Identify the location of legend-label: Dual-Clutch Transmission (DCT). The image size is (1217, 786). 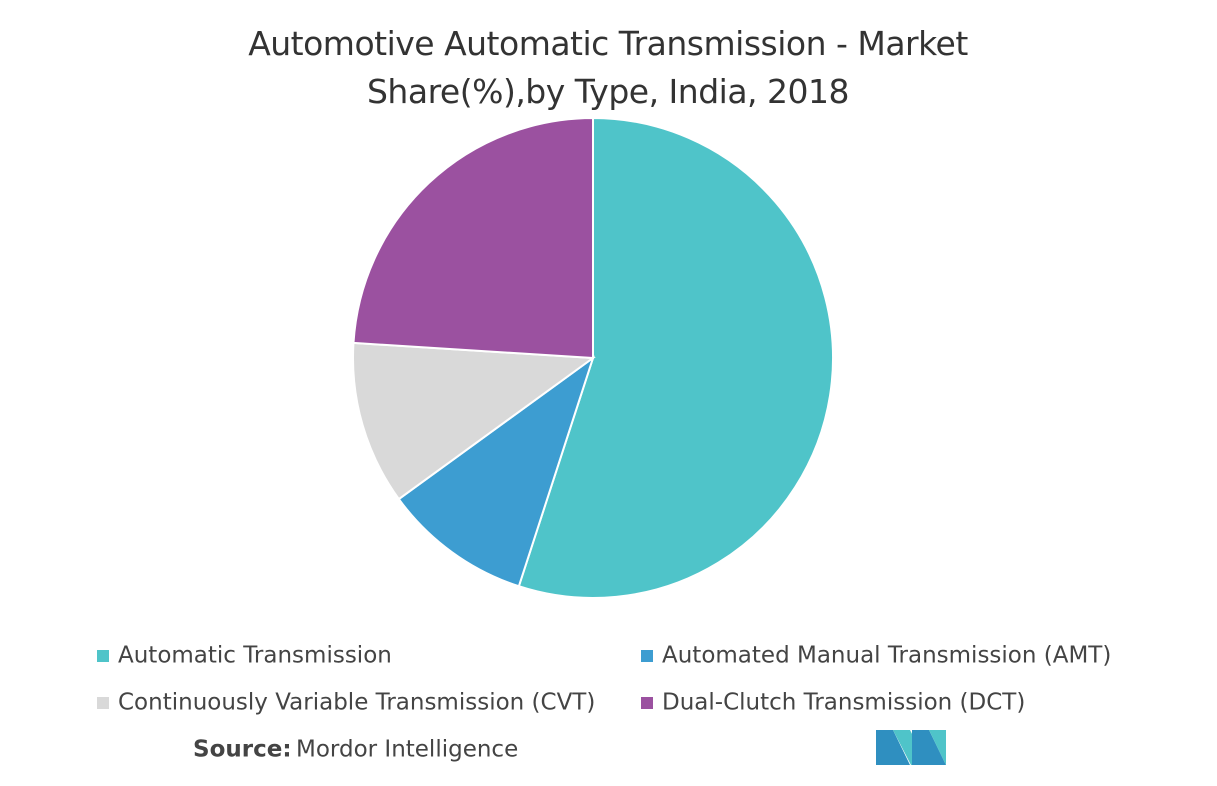
(843, 703).